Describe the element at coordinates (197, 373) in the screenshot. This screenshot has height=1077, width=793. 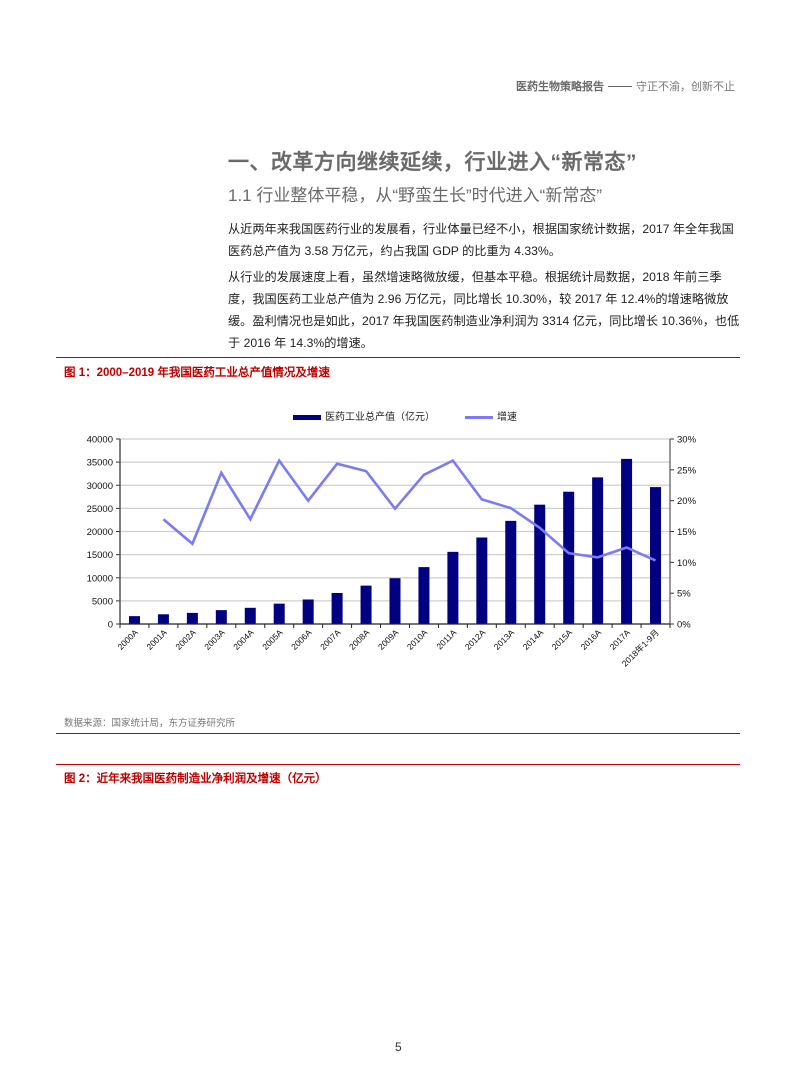
I see `figure1-caption: 图 1：2000–2019 年我国医药工业总产值情况及增速` at that location.